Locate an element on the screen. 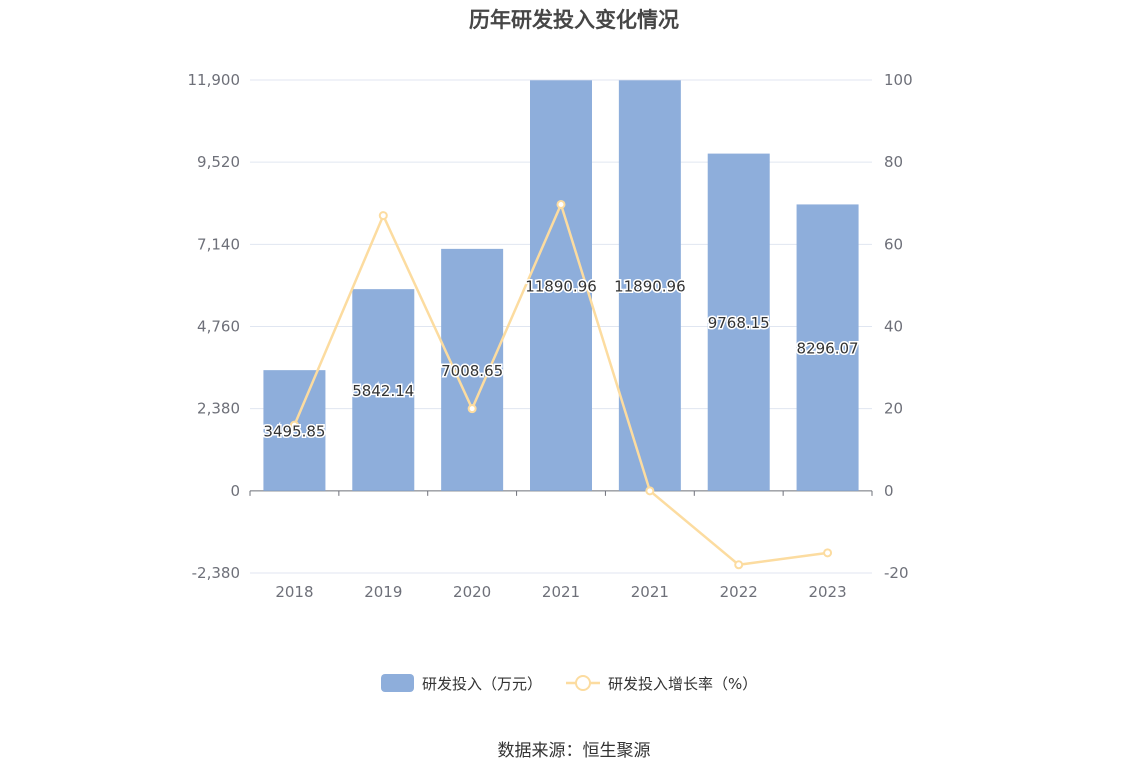  bar-value-label: 5842.14 is located at coordinates (383, 391).